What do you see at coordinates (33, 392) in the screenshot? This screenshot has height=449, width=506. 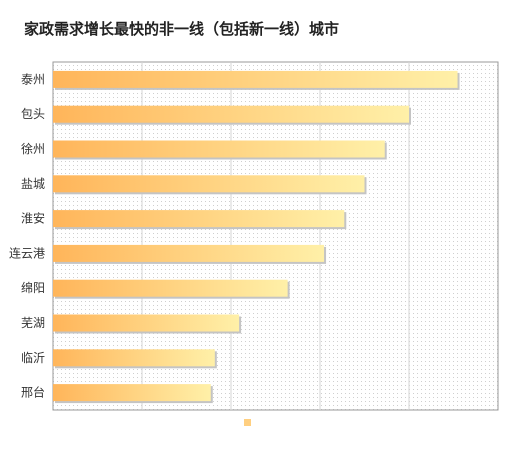 I see `category-label: 邢台` at bounding box center [33, 392].